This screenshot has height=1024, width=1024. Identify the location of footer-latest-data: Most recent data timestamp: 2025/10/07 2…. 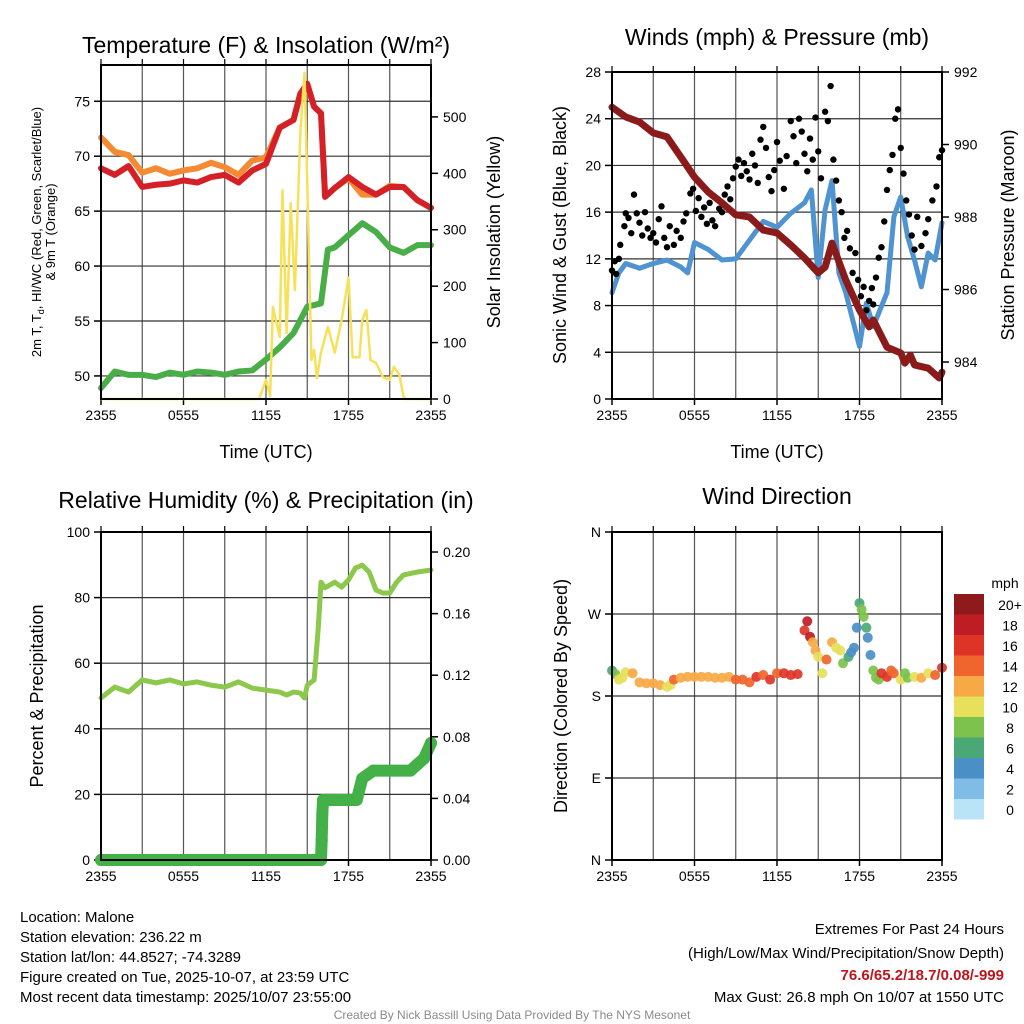
(185, 997).